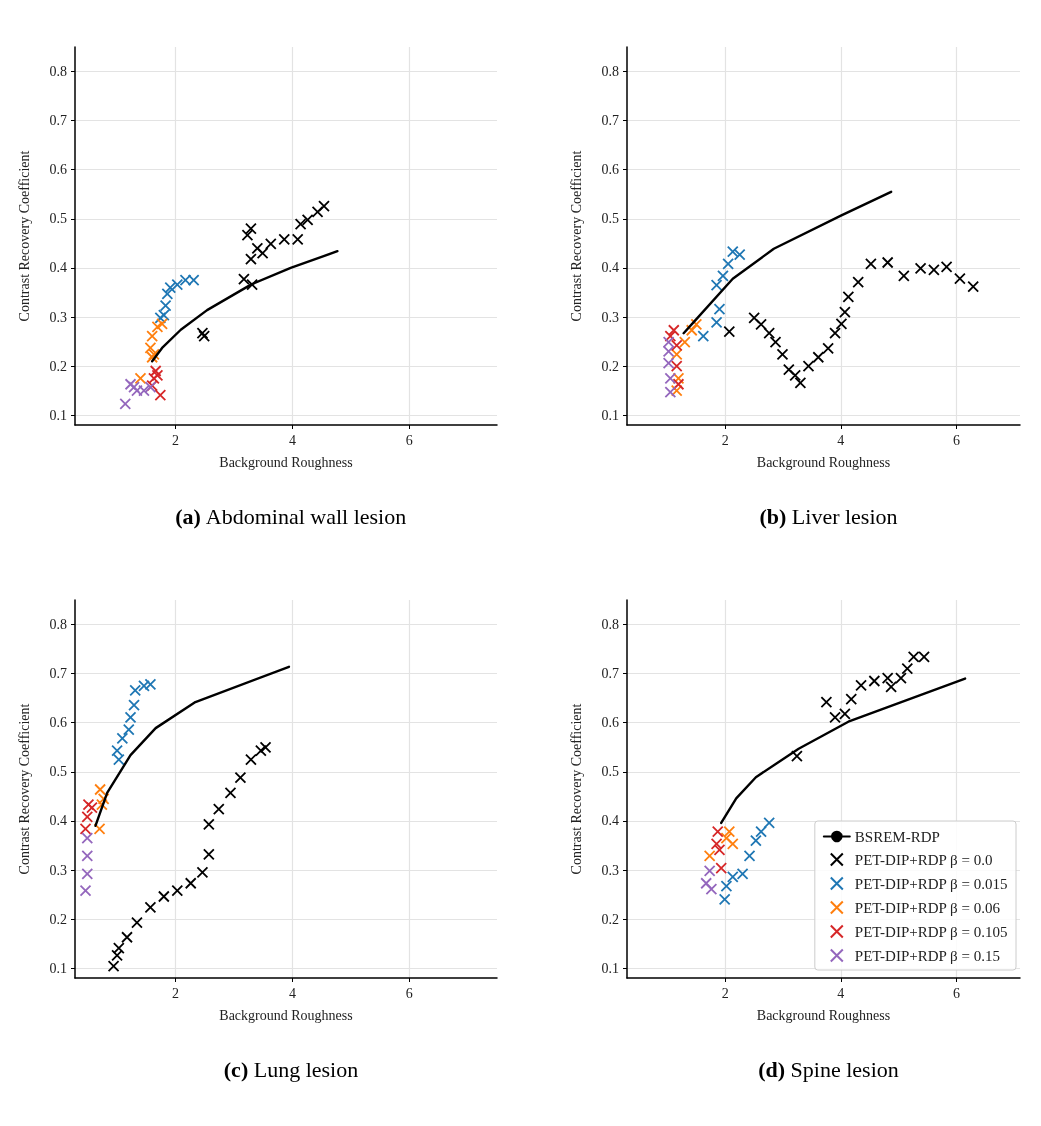  Describe the element at coordinates (923, 859) in the screenshot. I see `legend-label: PET-DIP+RDP β = 0.0` at that location.